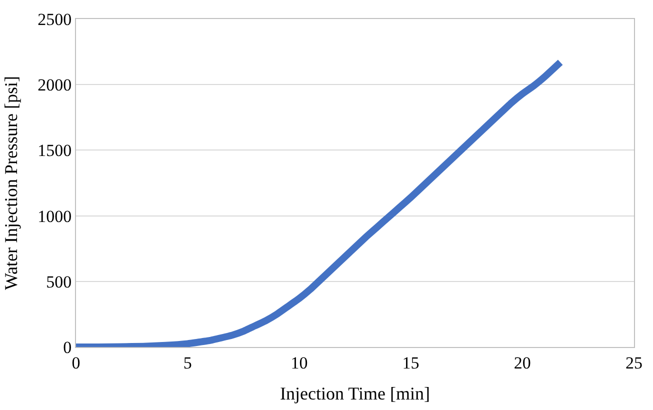  Describe the element at coordinates (55, 85) in the screenshot. I see `y-tick-label: 2000` at that location.